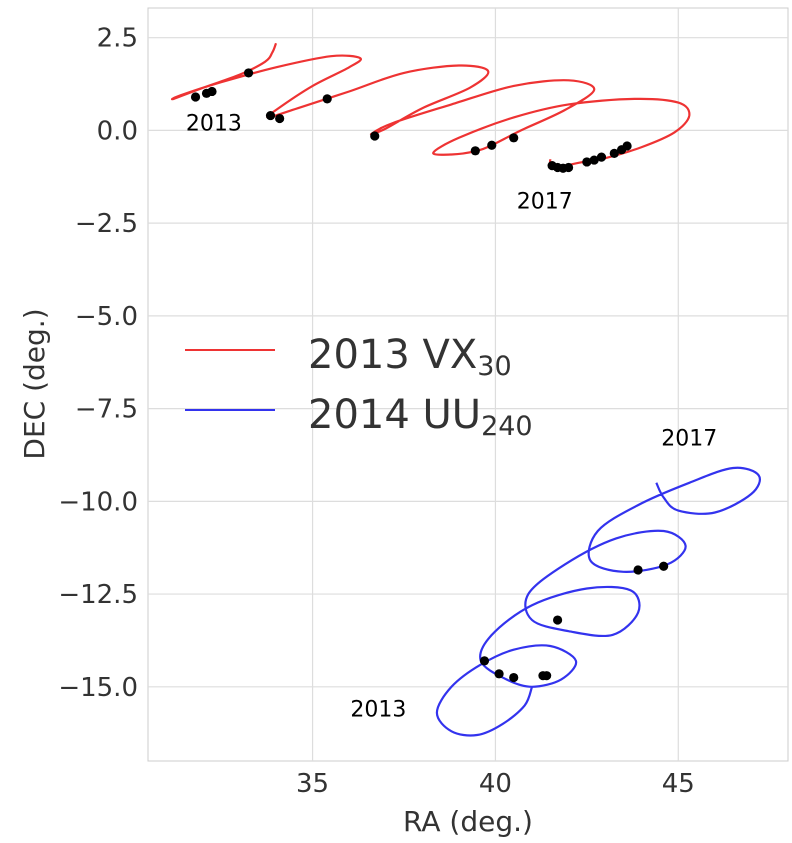 The height and width of the screenshot is (843, 792). Describe the element at coordinates (430, 105) in the screenshot. I see `series-track-vx30` at that location.